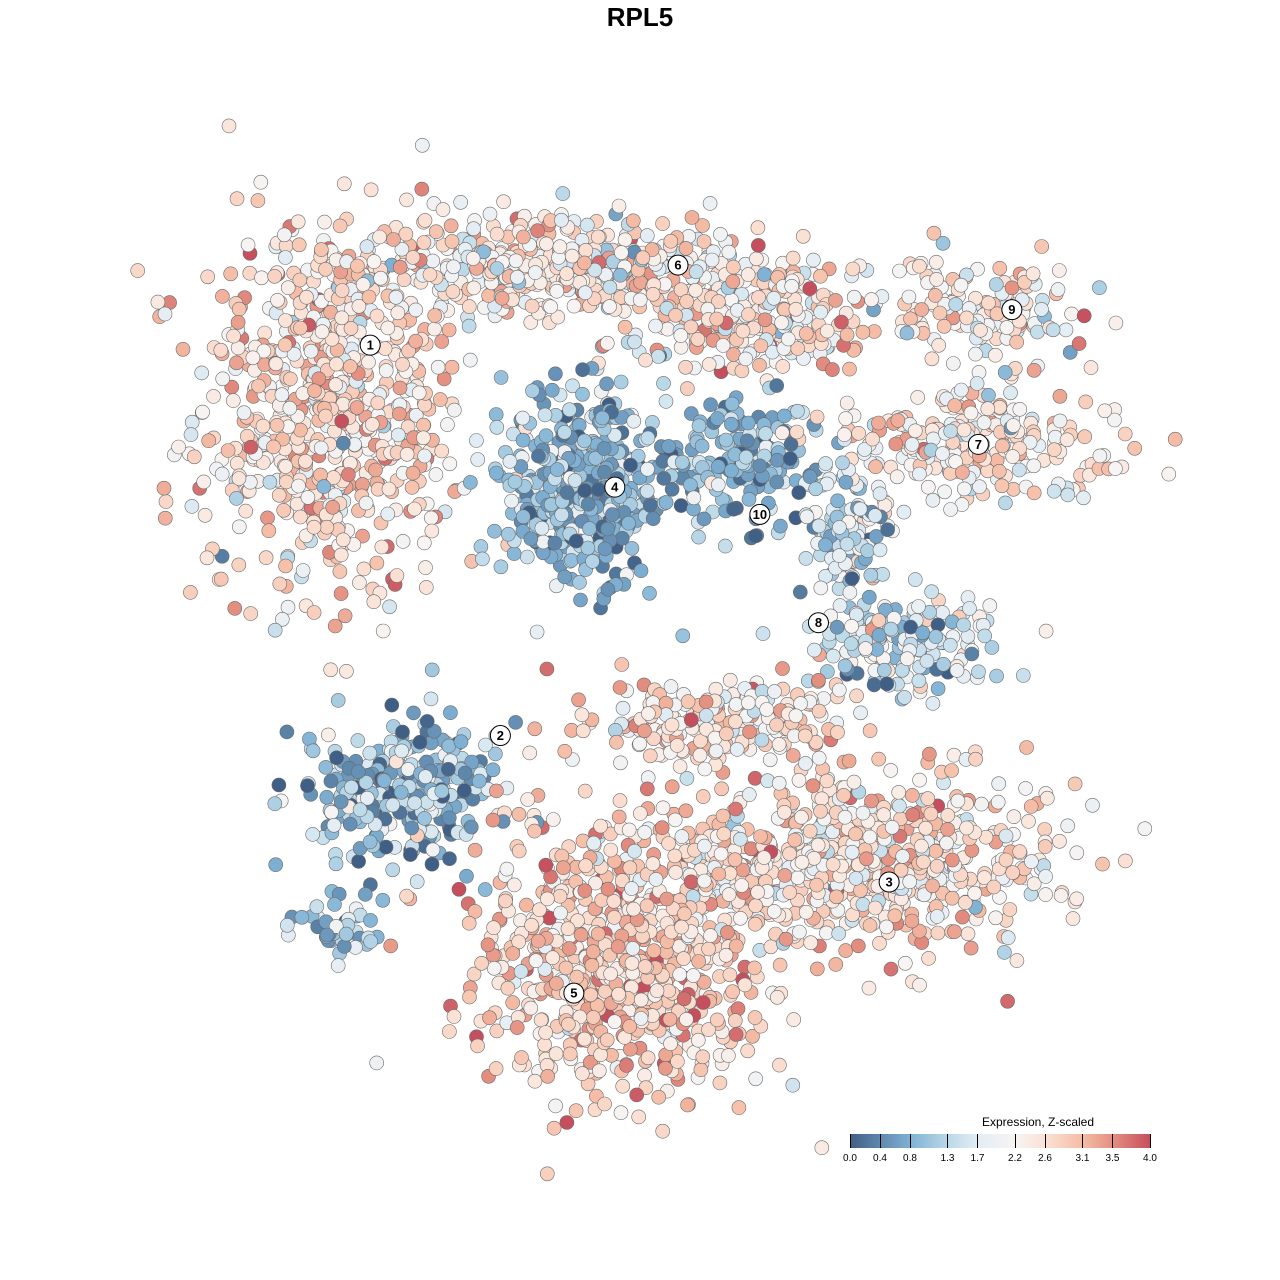  I want to click on legend-tick-label: 2.6, so click(1045, 1158).